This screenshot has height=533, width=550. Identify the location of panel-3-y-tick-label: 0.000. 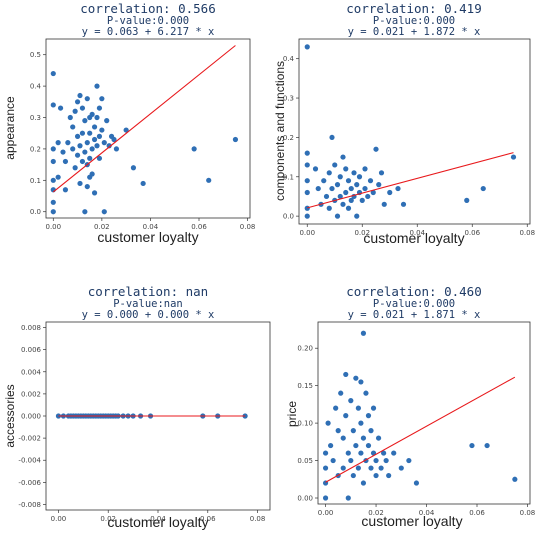
(31, 417).